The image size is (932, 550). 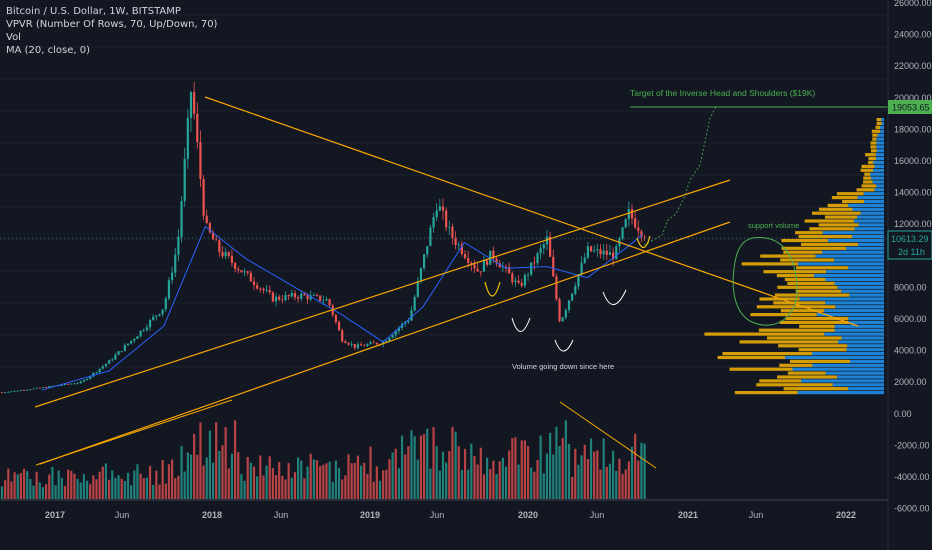 What do you see at coordinates (112, 24) in the screenshot?
I see `vpvr-indicator-label: VPVR (Number Of Rows, 70, Up/Down, 70)` at bounding box center [112, 24].